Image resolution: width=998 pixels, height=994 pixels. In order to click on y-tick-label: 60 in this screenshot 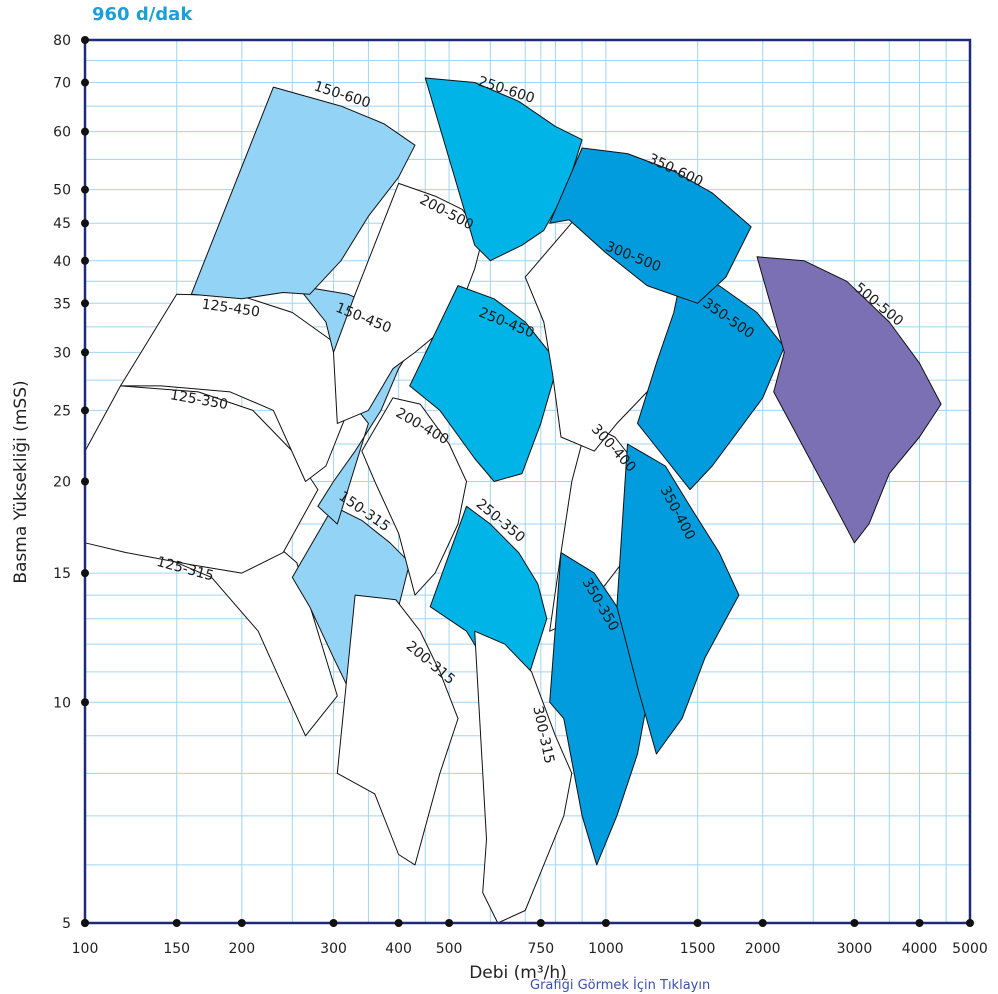, I will do `click(62, 133)`.